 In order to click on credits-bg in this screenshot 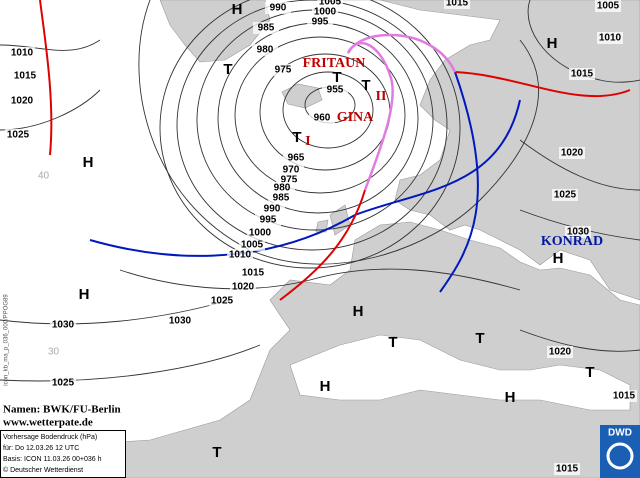, I will do `click(70, 416)`.